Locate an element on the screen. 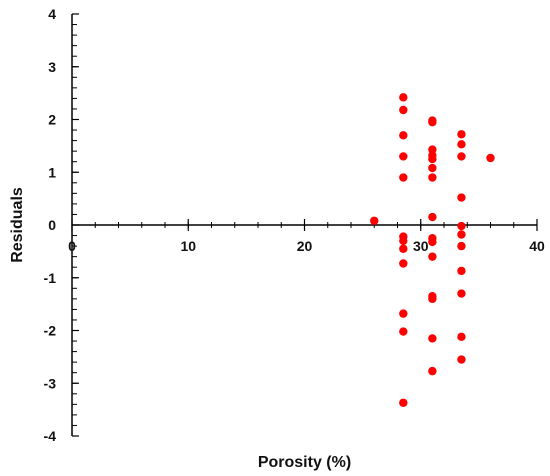 Image resolution: width=550 pixels, height=476 pixels. x-tick-label: 20 is located at coordinates (305, 246).